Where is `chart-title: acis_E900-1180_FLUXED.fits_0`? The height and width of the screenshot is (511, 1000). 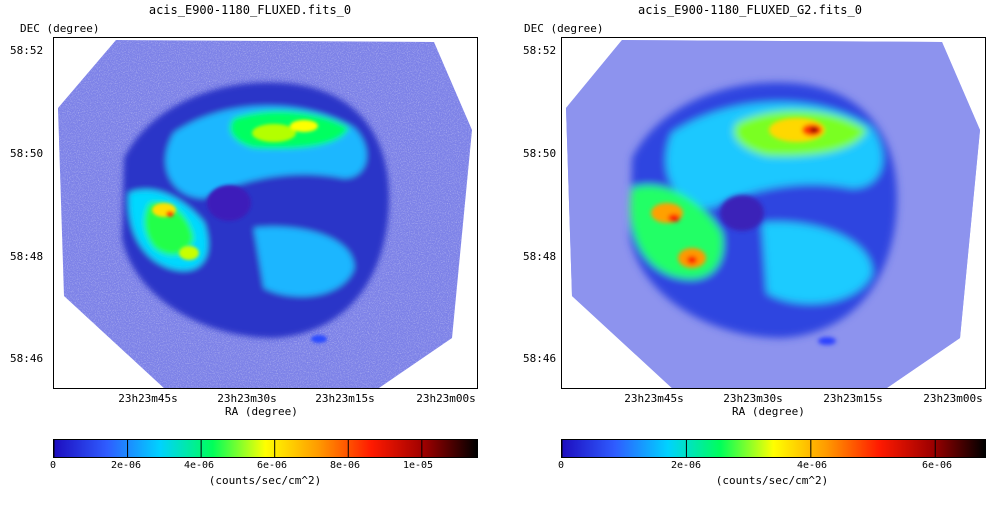 chart-title: acis_E900-1180_FLUXED.fits_0 is located at coordinates (250, 10).